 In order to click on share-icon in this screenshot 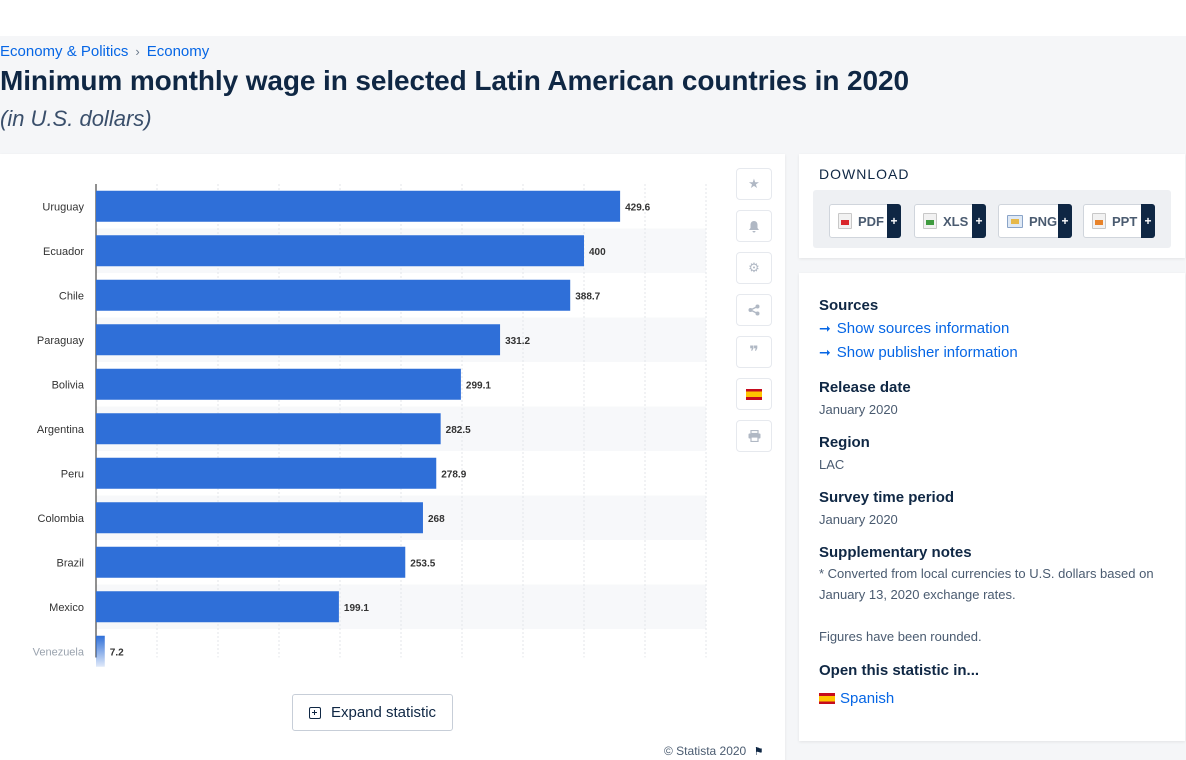, I will do `click(754, 310)`.